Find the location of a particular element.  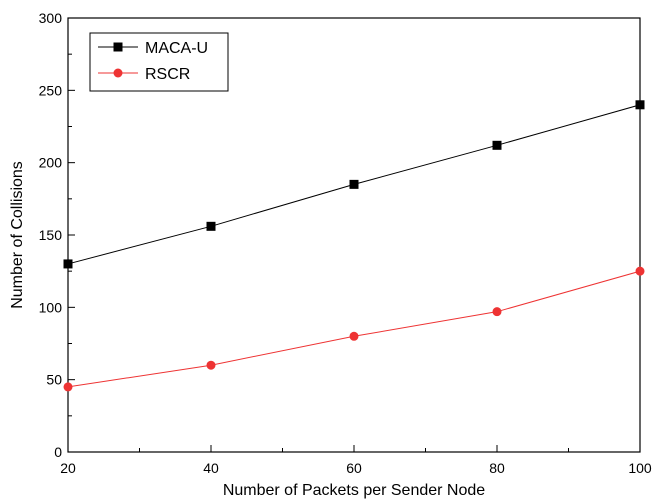

x-tick-label: 100 is located at coordinates (640, 468).